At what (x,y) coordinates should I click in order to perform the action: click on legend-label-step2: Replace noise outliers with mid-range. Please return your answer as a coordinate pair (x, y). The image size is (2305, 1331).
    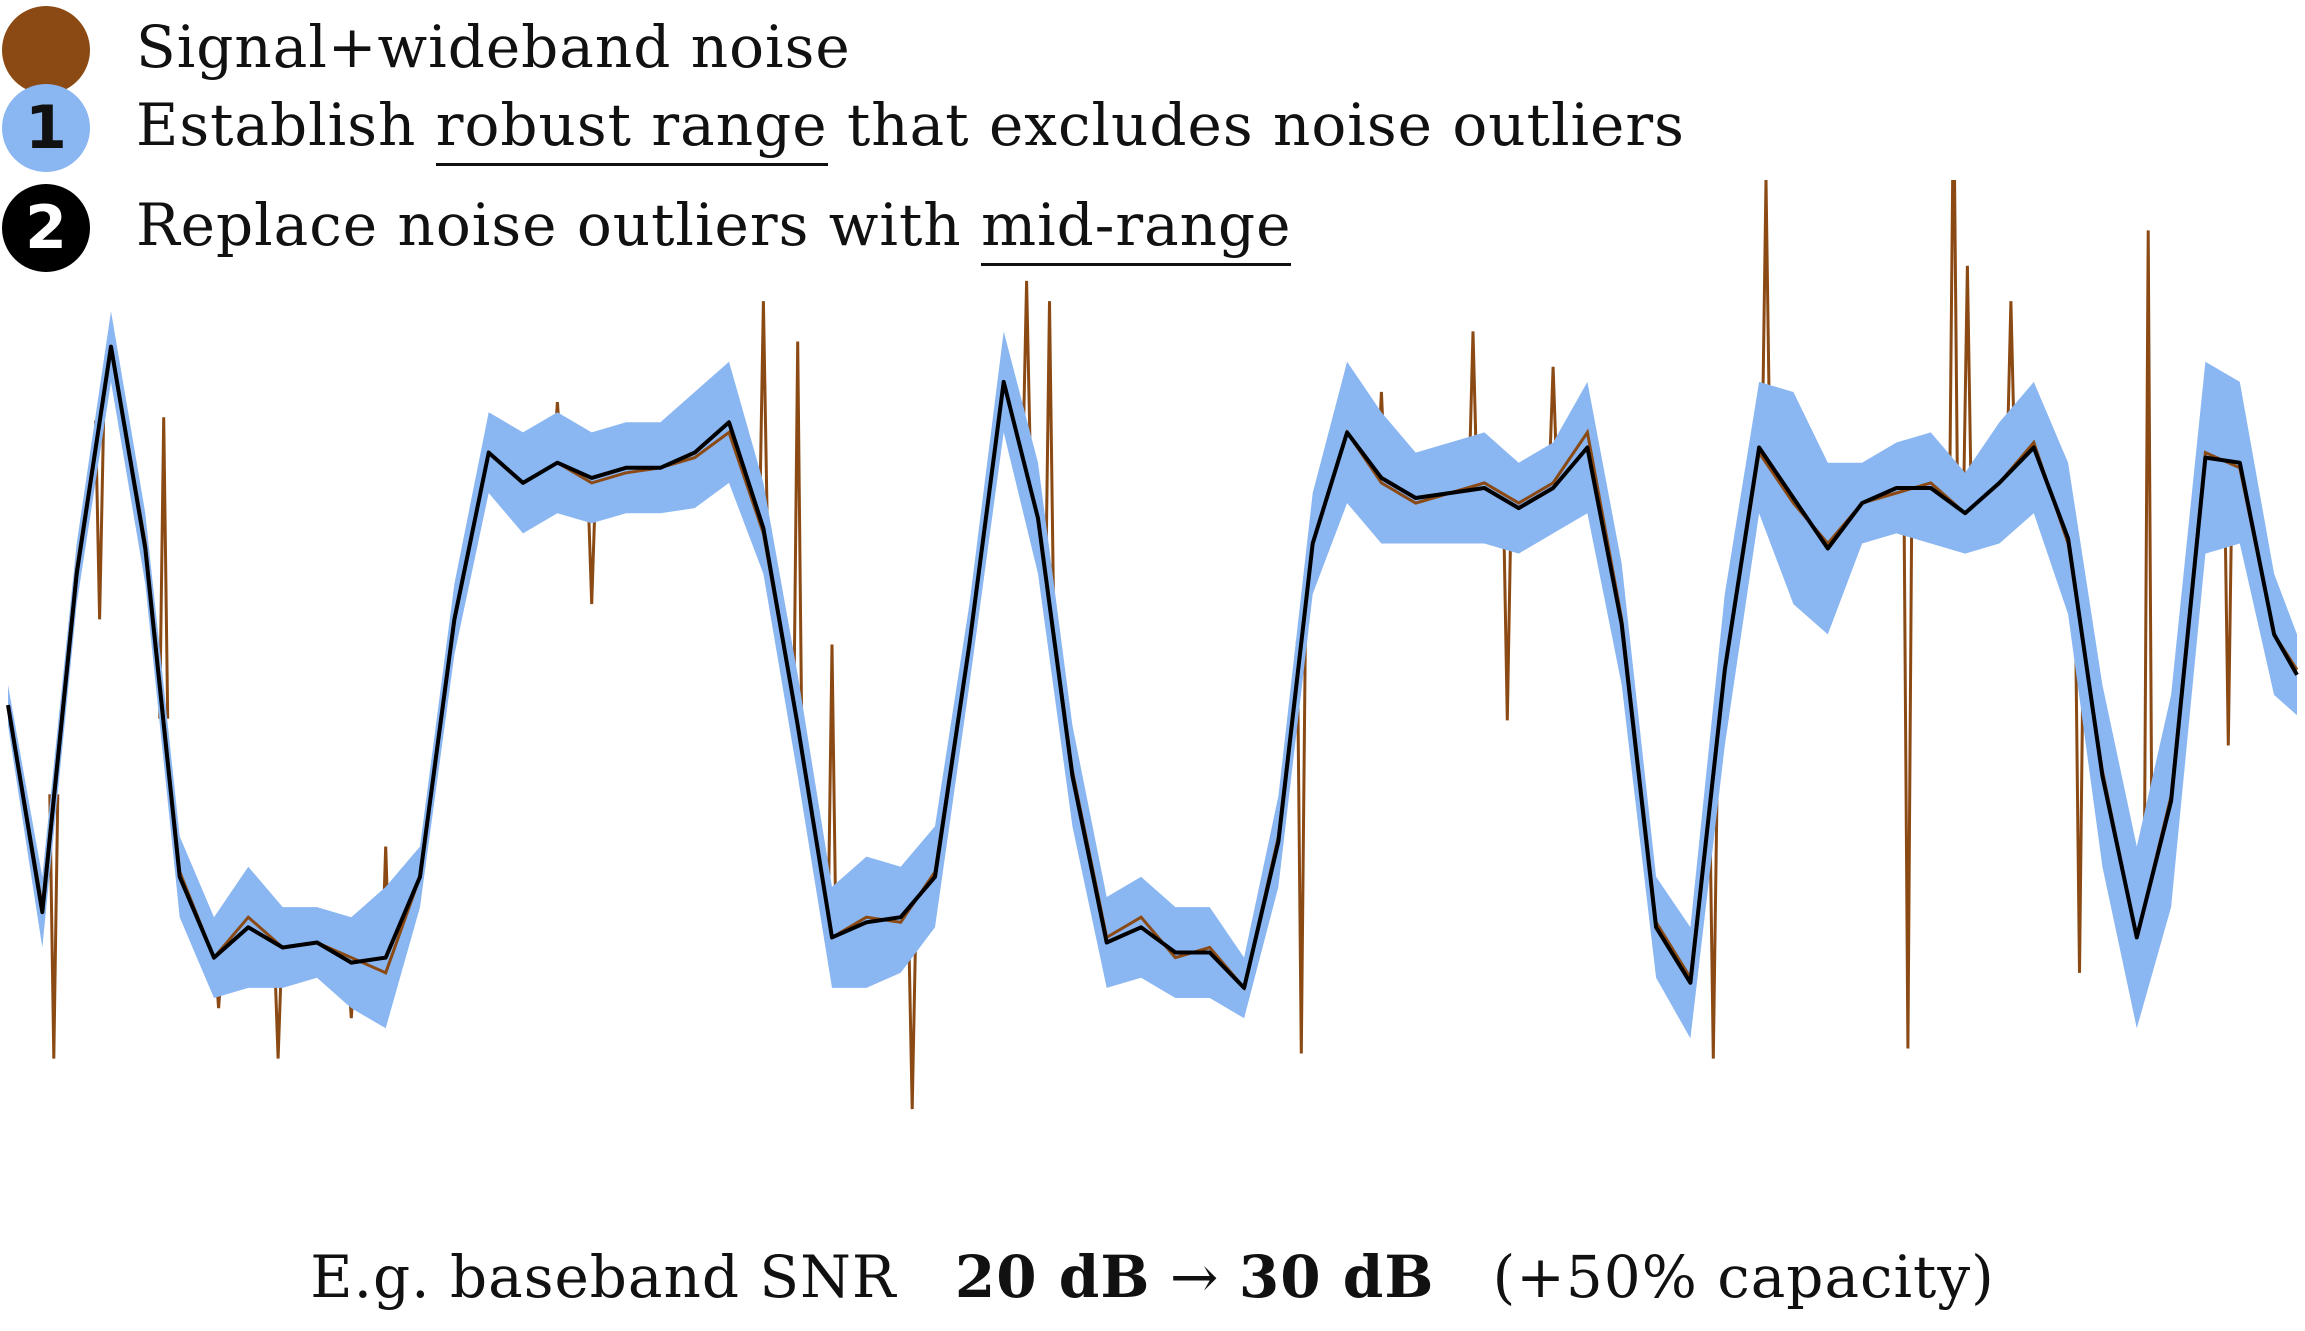
    Looking at the image, I should click on (714, 228).